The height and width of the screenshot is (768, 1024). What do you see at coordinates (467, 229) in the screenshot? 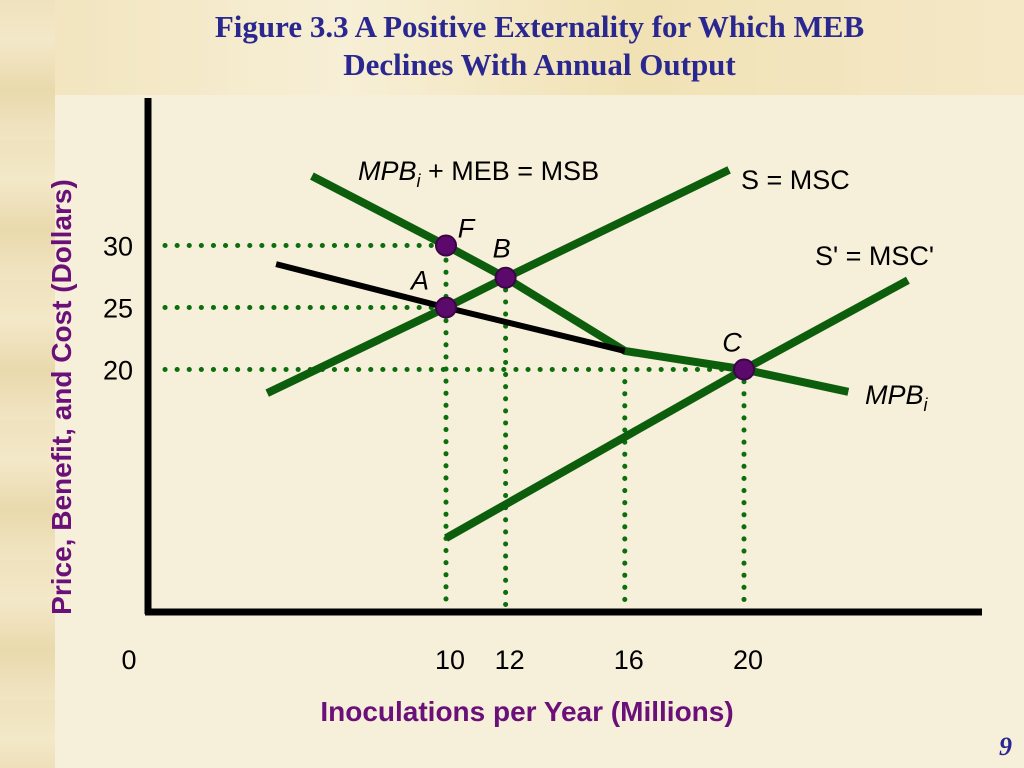
I see `point-label-F: F` at bounding box center [467, 229].